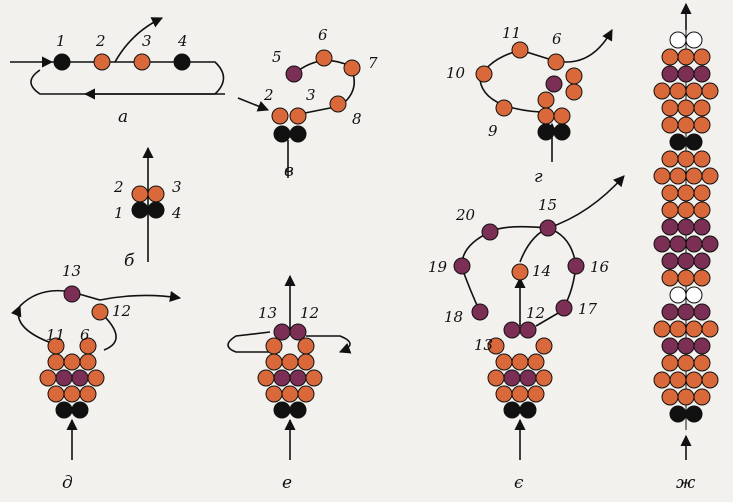 The image size is (733, 502). Describe the element at coordinates (147, 41) in the screenshot. I see `label-3: 3` at that location.